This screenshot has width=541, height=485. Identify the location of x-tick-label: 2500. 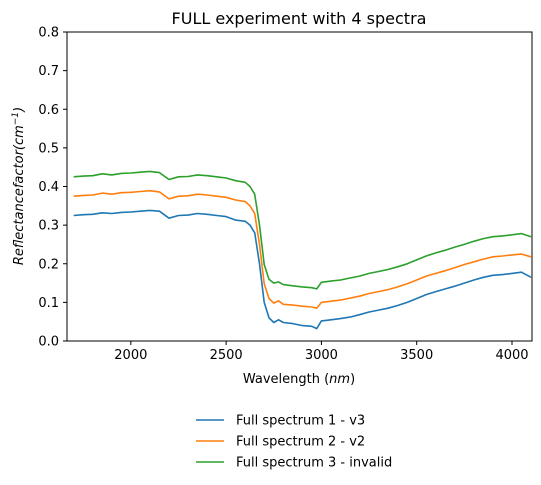
(226, 355).